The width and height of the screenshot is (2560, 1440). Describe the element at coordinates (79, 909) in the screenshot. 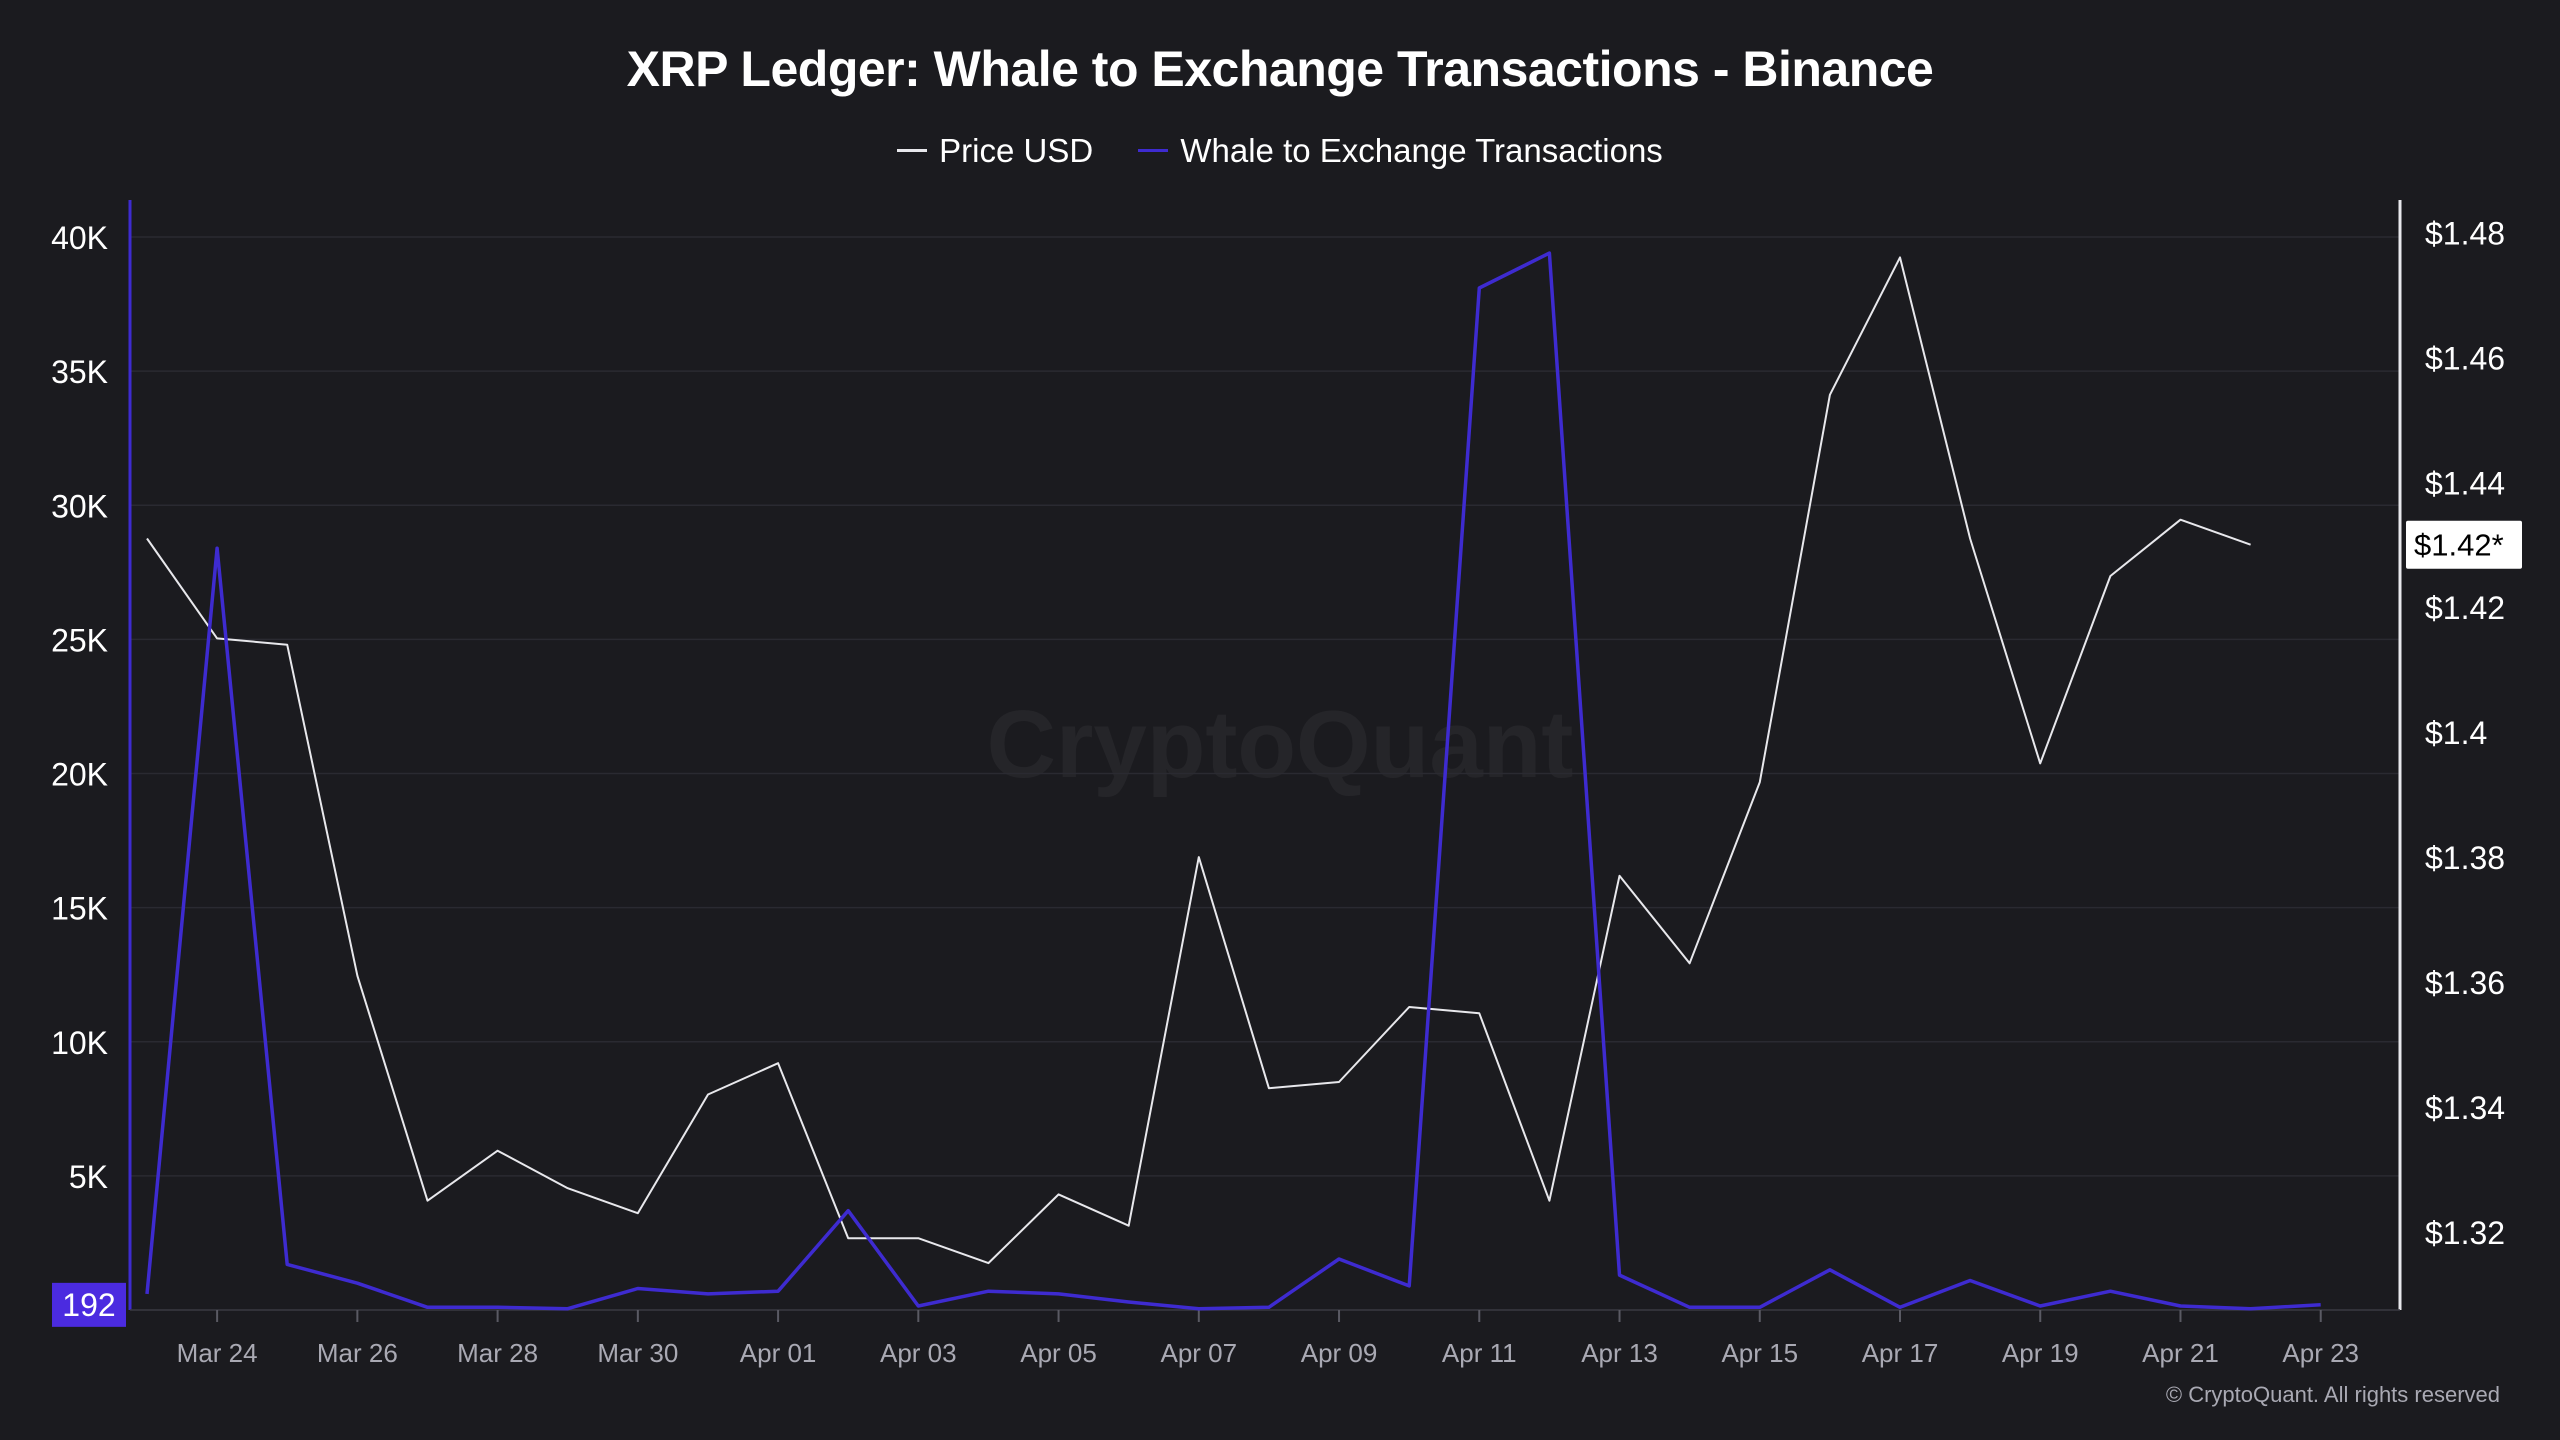

I see `left-tick-label: 15K` at that location.